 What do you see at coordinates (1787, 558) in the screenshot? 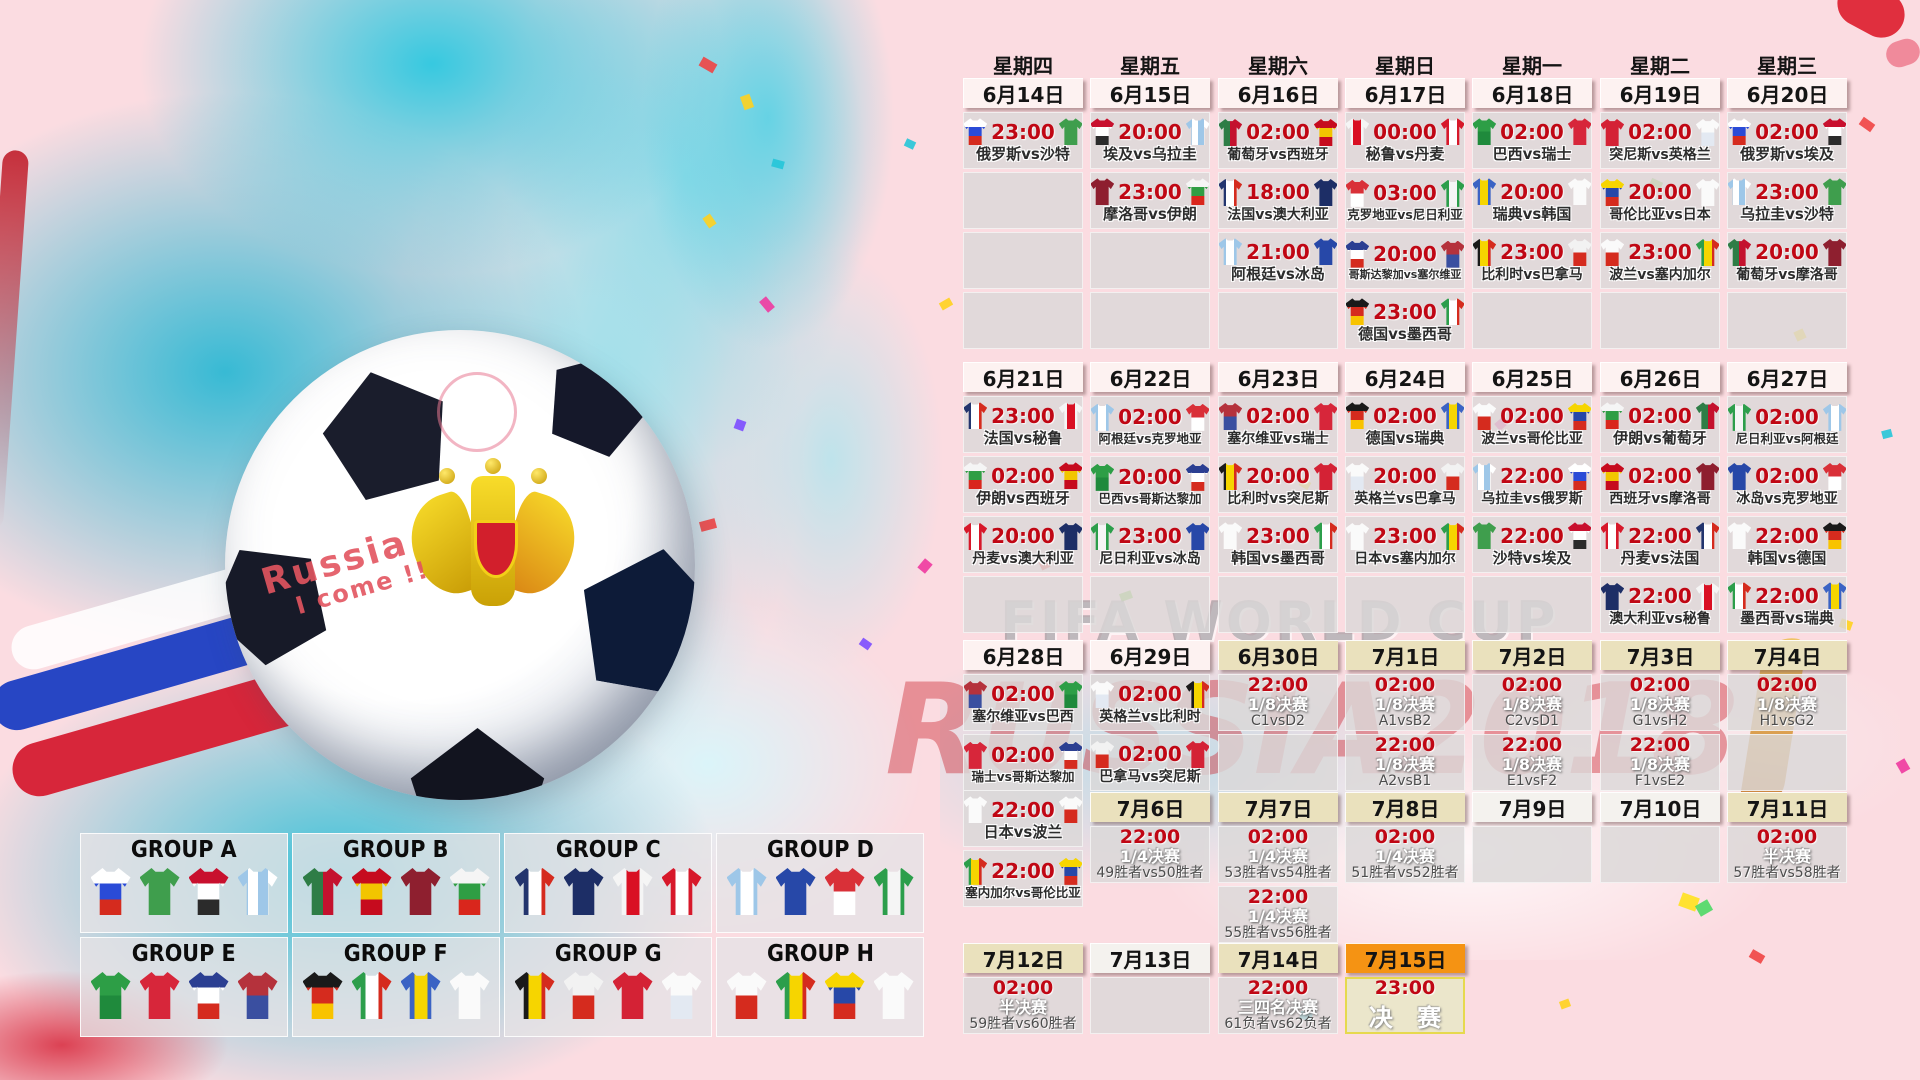
I see `match-teams-label: 韩国vs德国` at bounding box center [1787, 558].